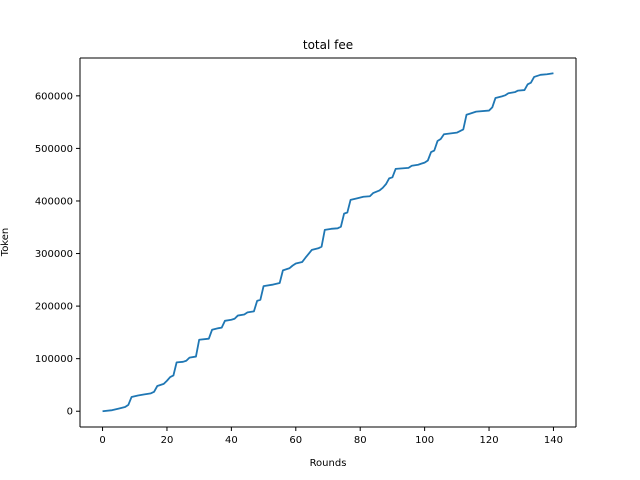  Describe the element at coordinates (54, 96) in the screenshot. I see `y-tick-label: 600000` at that location.